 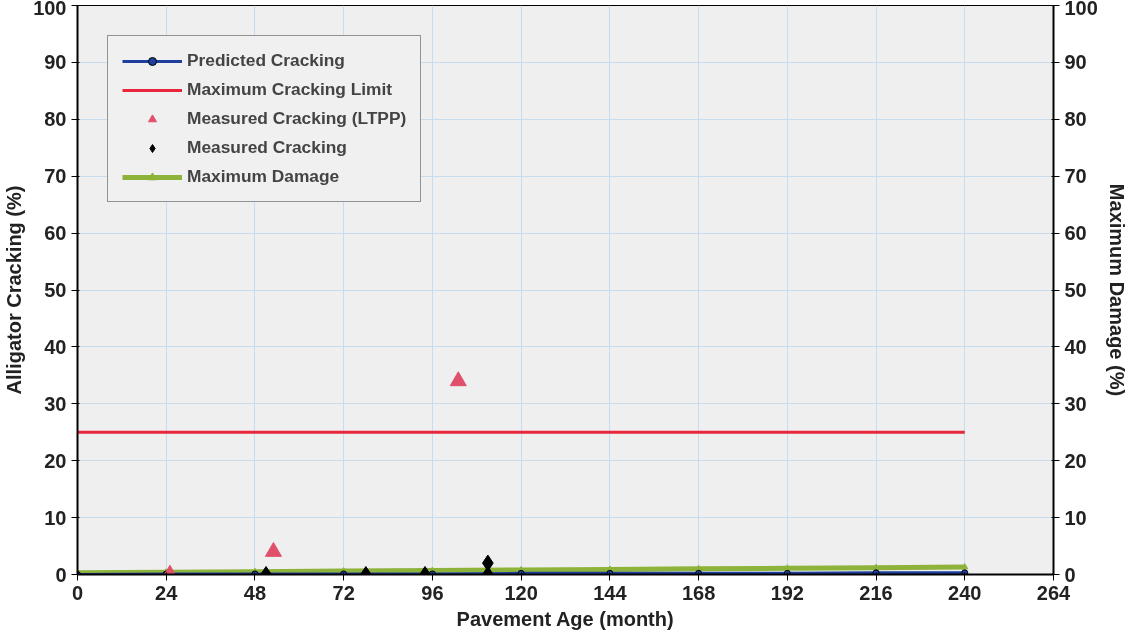 I want to click on y-tick-label: 20, so click(x=55, y=460).